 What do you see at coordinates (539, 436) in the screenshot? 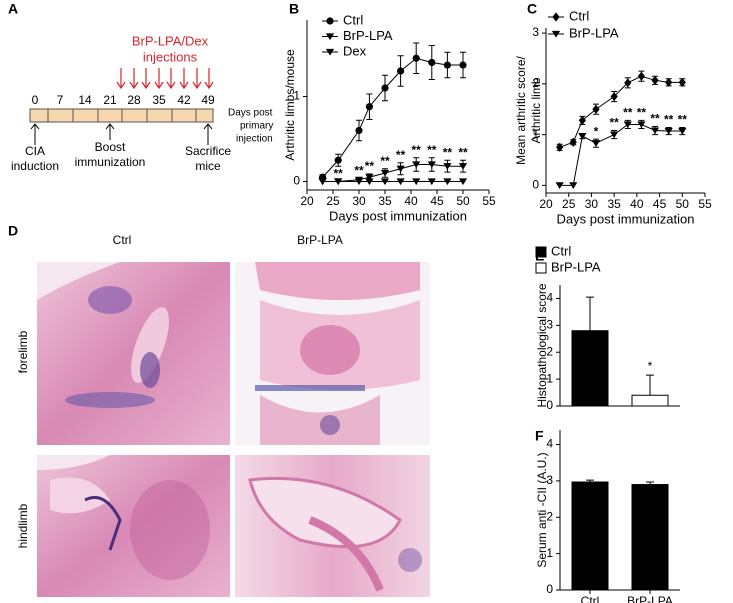
I see `panel-label: F` at bounding box center [539, 436].